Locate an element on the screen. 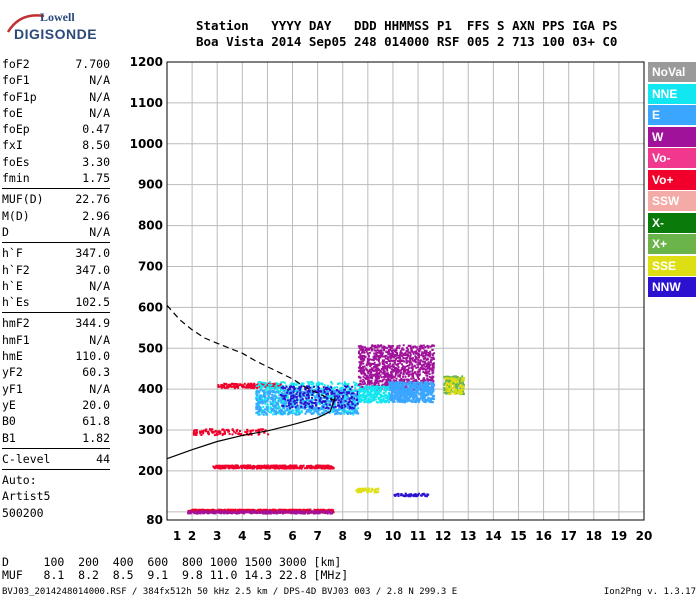 The height and width of the screenshot is (600, 700). param-value: 8.50 is located at coordinates (96, 145).